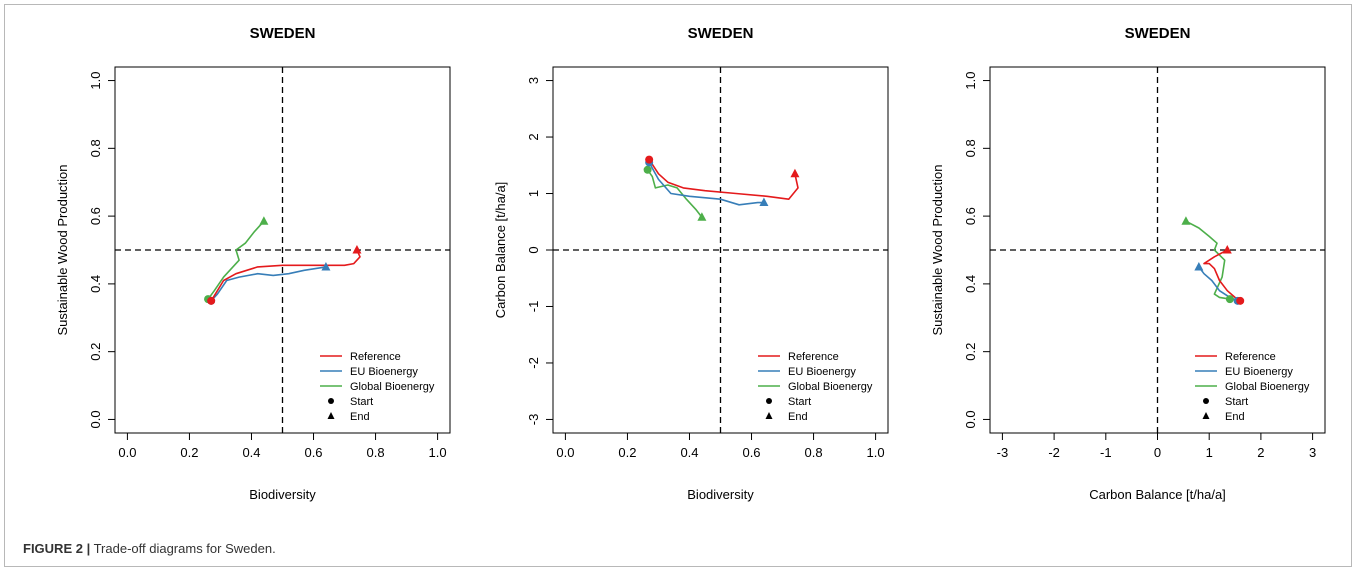 This screenshot has width=1358, height=573. Describe the element at coordinates (1260, 452) in the screenshot. I see `x-tick-label: 2` at that location.